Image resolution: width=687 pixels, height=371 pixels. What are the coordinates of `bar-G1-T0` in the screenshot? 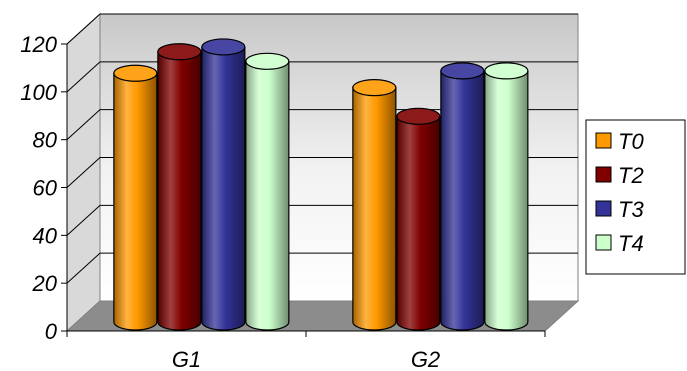 It's located at (135, 197).